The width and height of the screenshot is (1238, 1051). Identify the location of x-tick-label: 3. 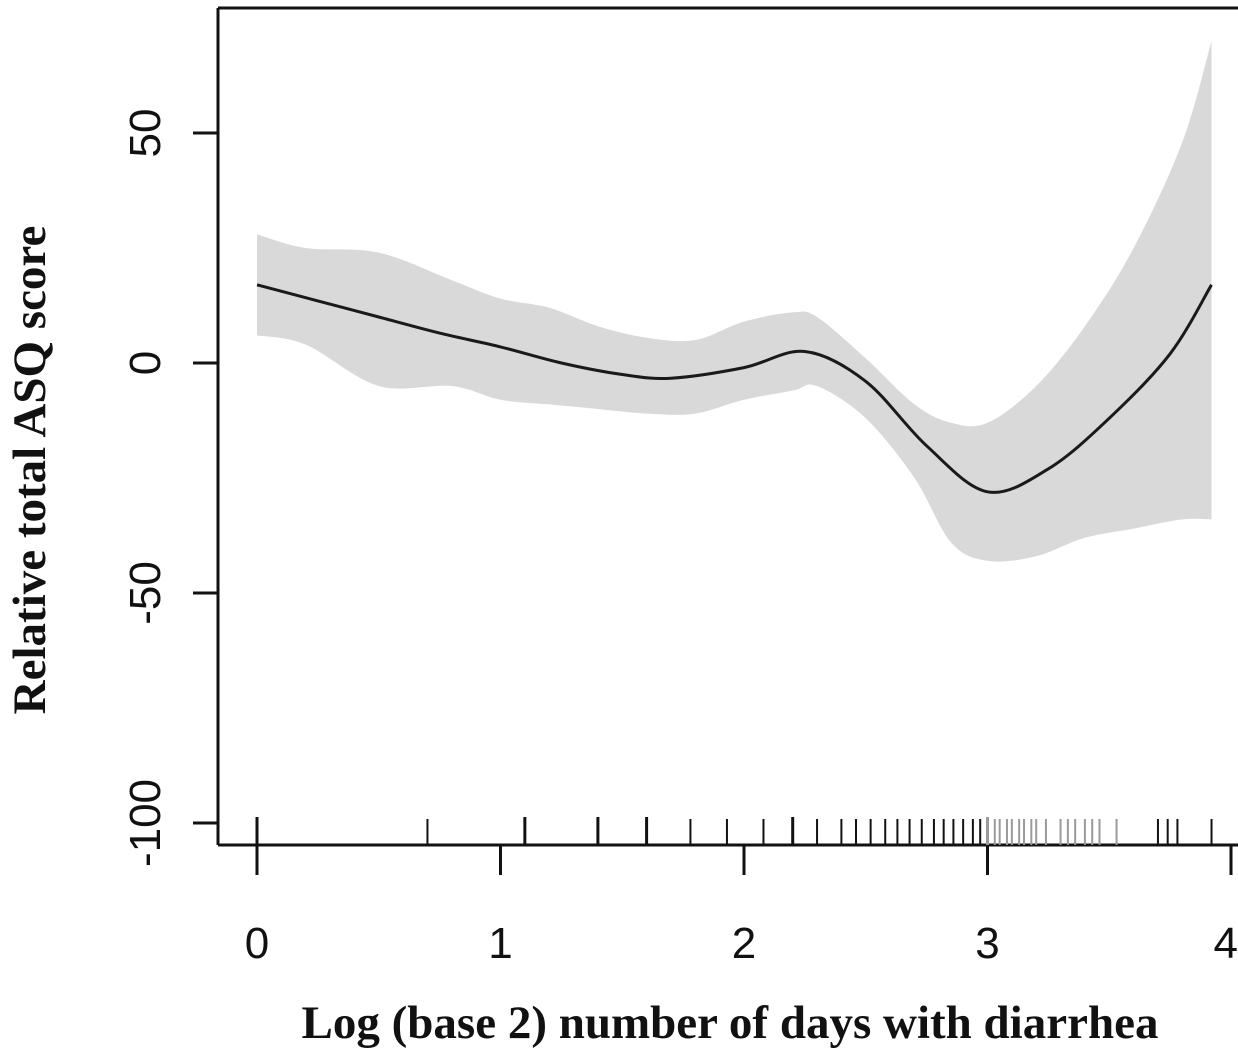
(987, 943).